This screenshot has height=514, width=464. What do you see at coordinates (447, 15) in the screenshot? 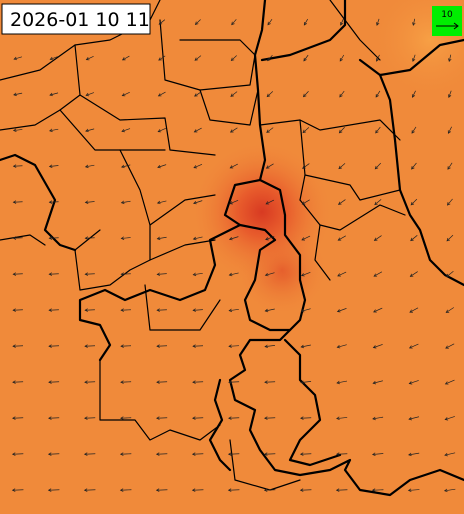
I see `legend-label: 10` at bounding box center [447, 15].